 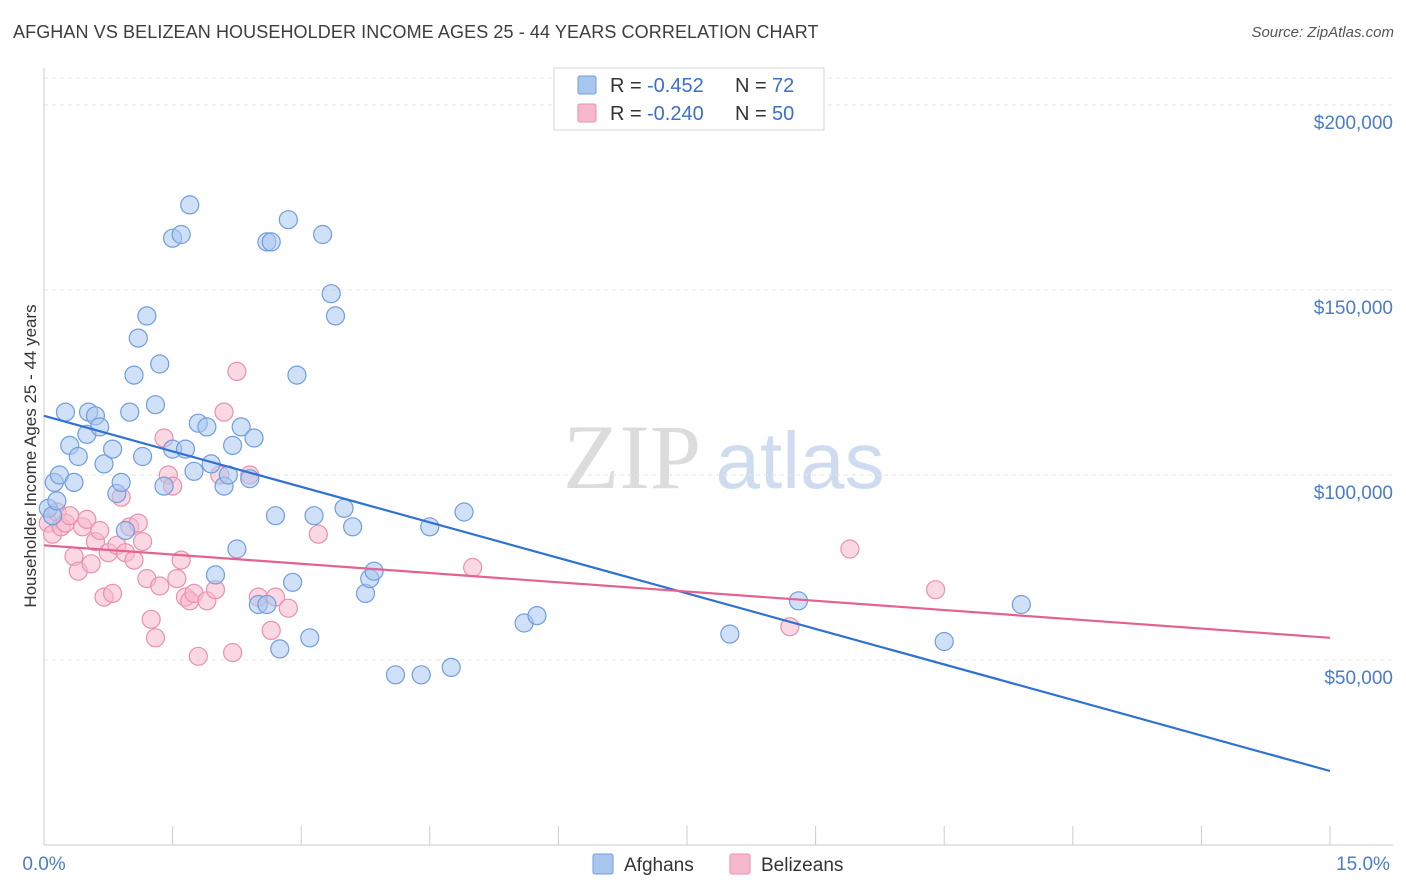 I want to click on legend-swatch-belizeans, so click(x=587, y=113).